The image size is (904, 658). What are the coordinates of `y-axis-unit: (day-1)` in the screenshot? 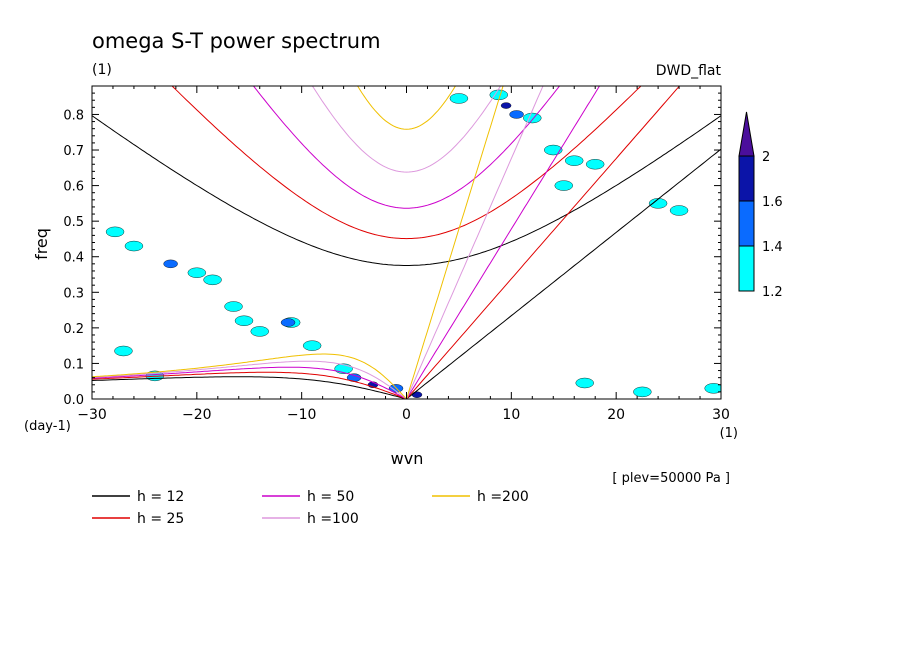 It's located at (47, 426).